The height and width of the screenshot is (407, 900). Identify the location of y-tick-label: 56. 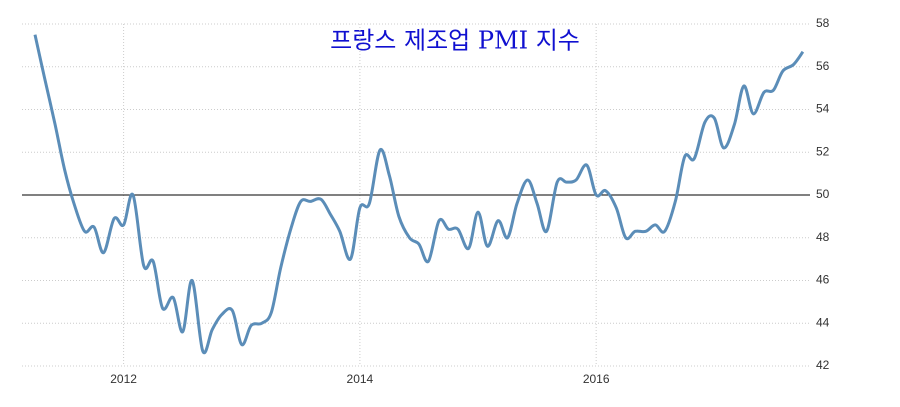
(823, 66).